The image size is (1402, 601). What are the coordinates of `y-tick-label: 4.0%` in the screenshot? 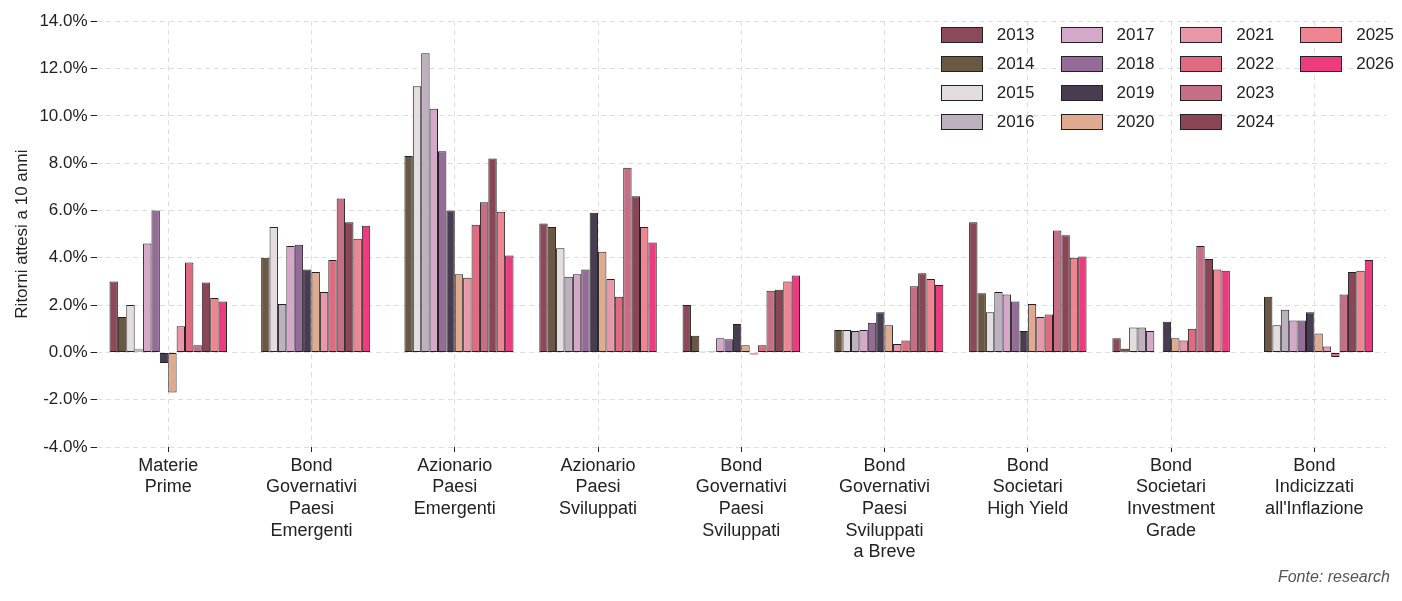 It's located at (68, 257).